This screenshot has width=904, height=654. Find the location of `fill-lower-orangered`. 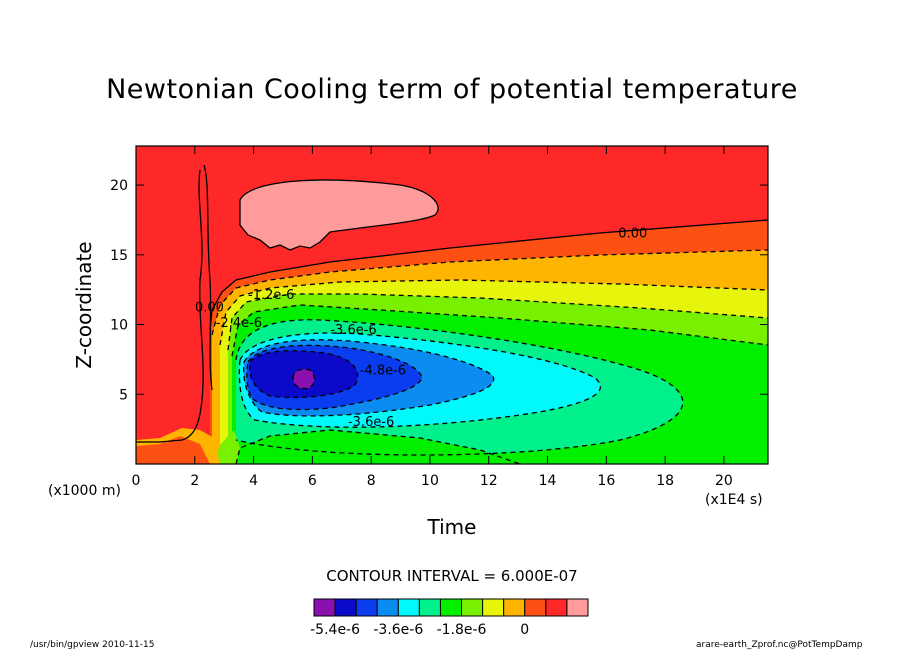

fill-lower-orangered is located at coordinates (173, 450).